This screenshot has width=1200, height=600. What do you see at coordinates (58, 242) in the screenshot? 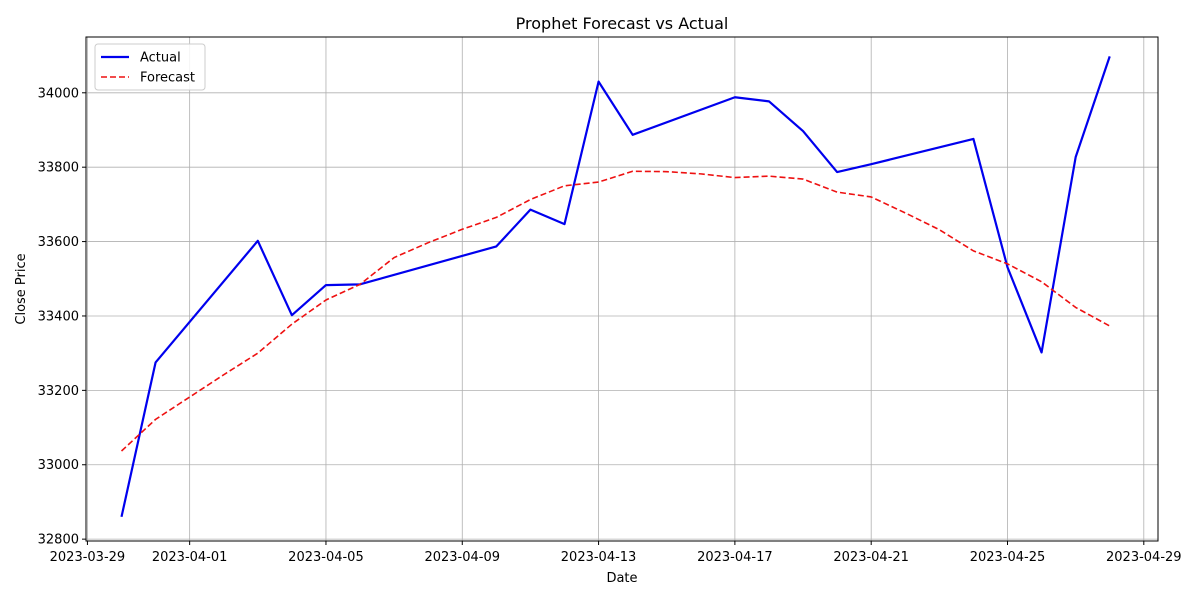
I see `y-tick-label: 33600` at bounding box center [58, 242].